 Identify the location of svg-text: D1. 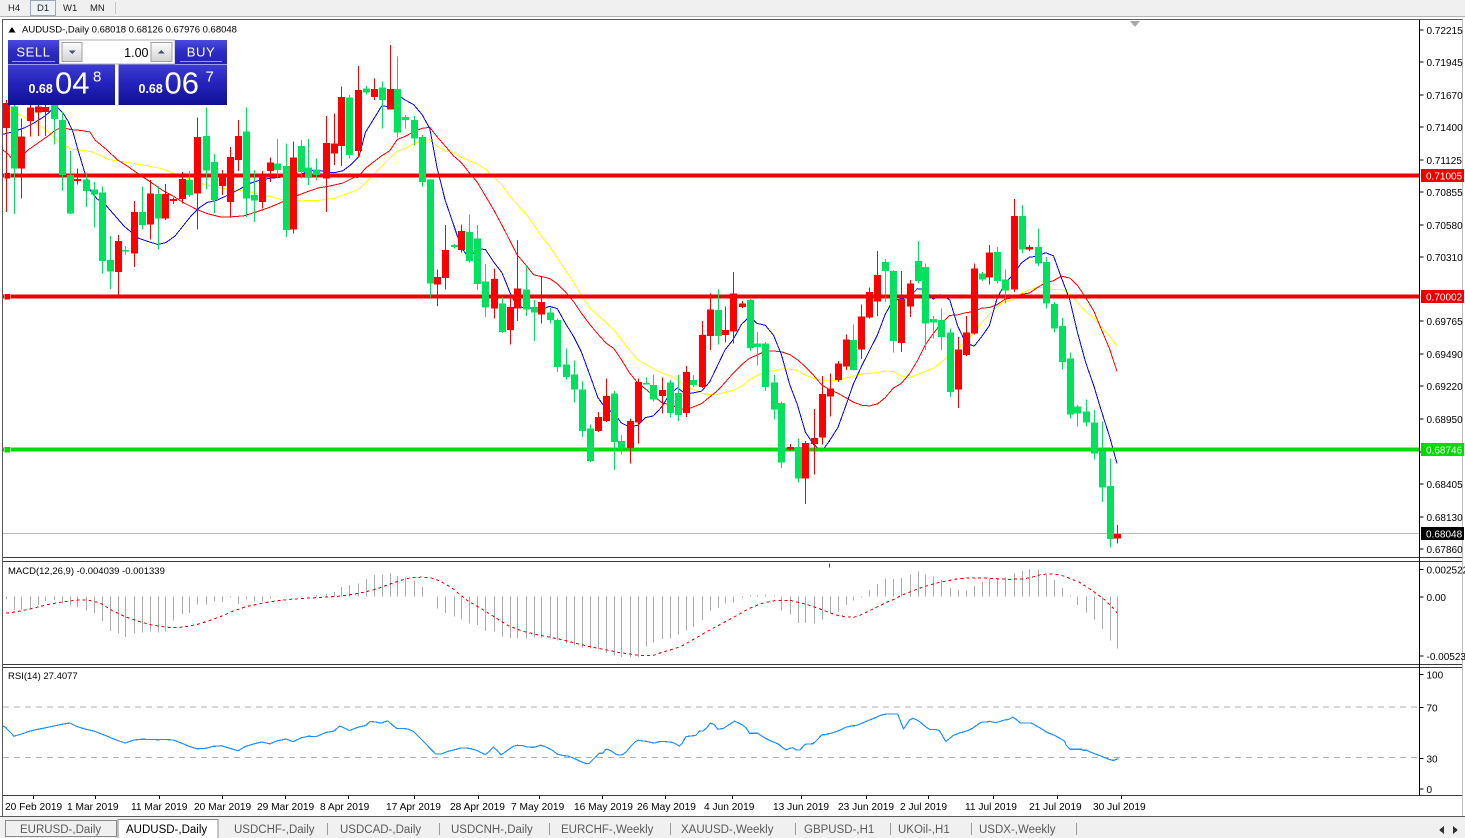
(43, 8).